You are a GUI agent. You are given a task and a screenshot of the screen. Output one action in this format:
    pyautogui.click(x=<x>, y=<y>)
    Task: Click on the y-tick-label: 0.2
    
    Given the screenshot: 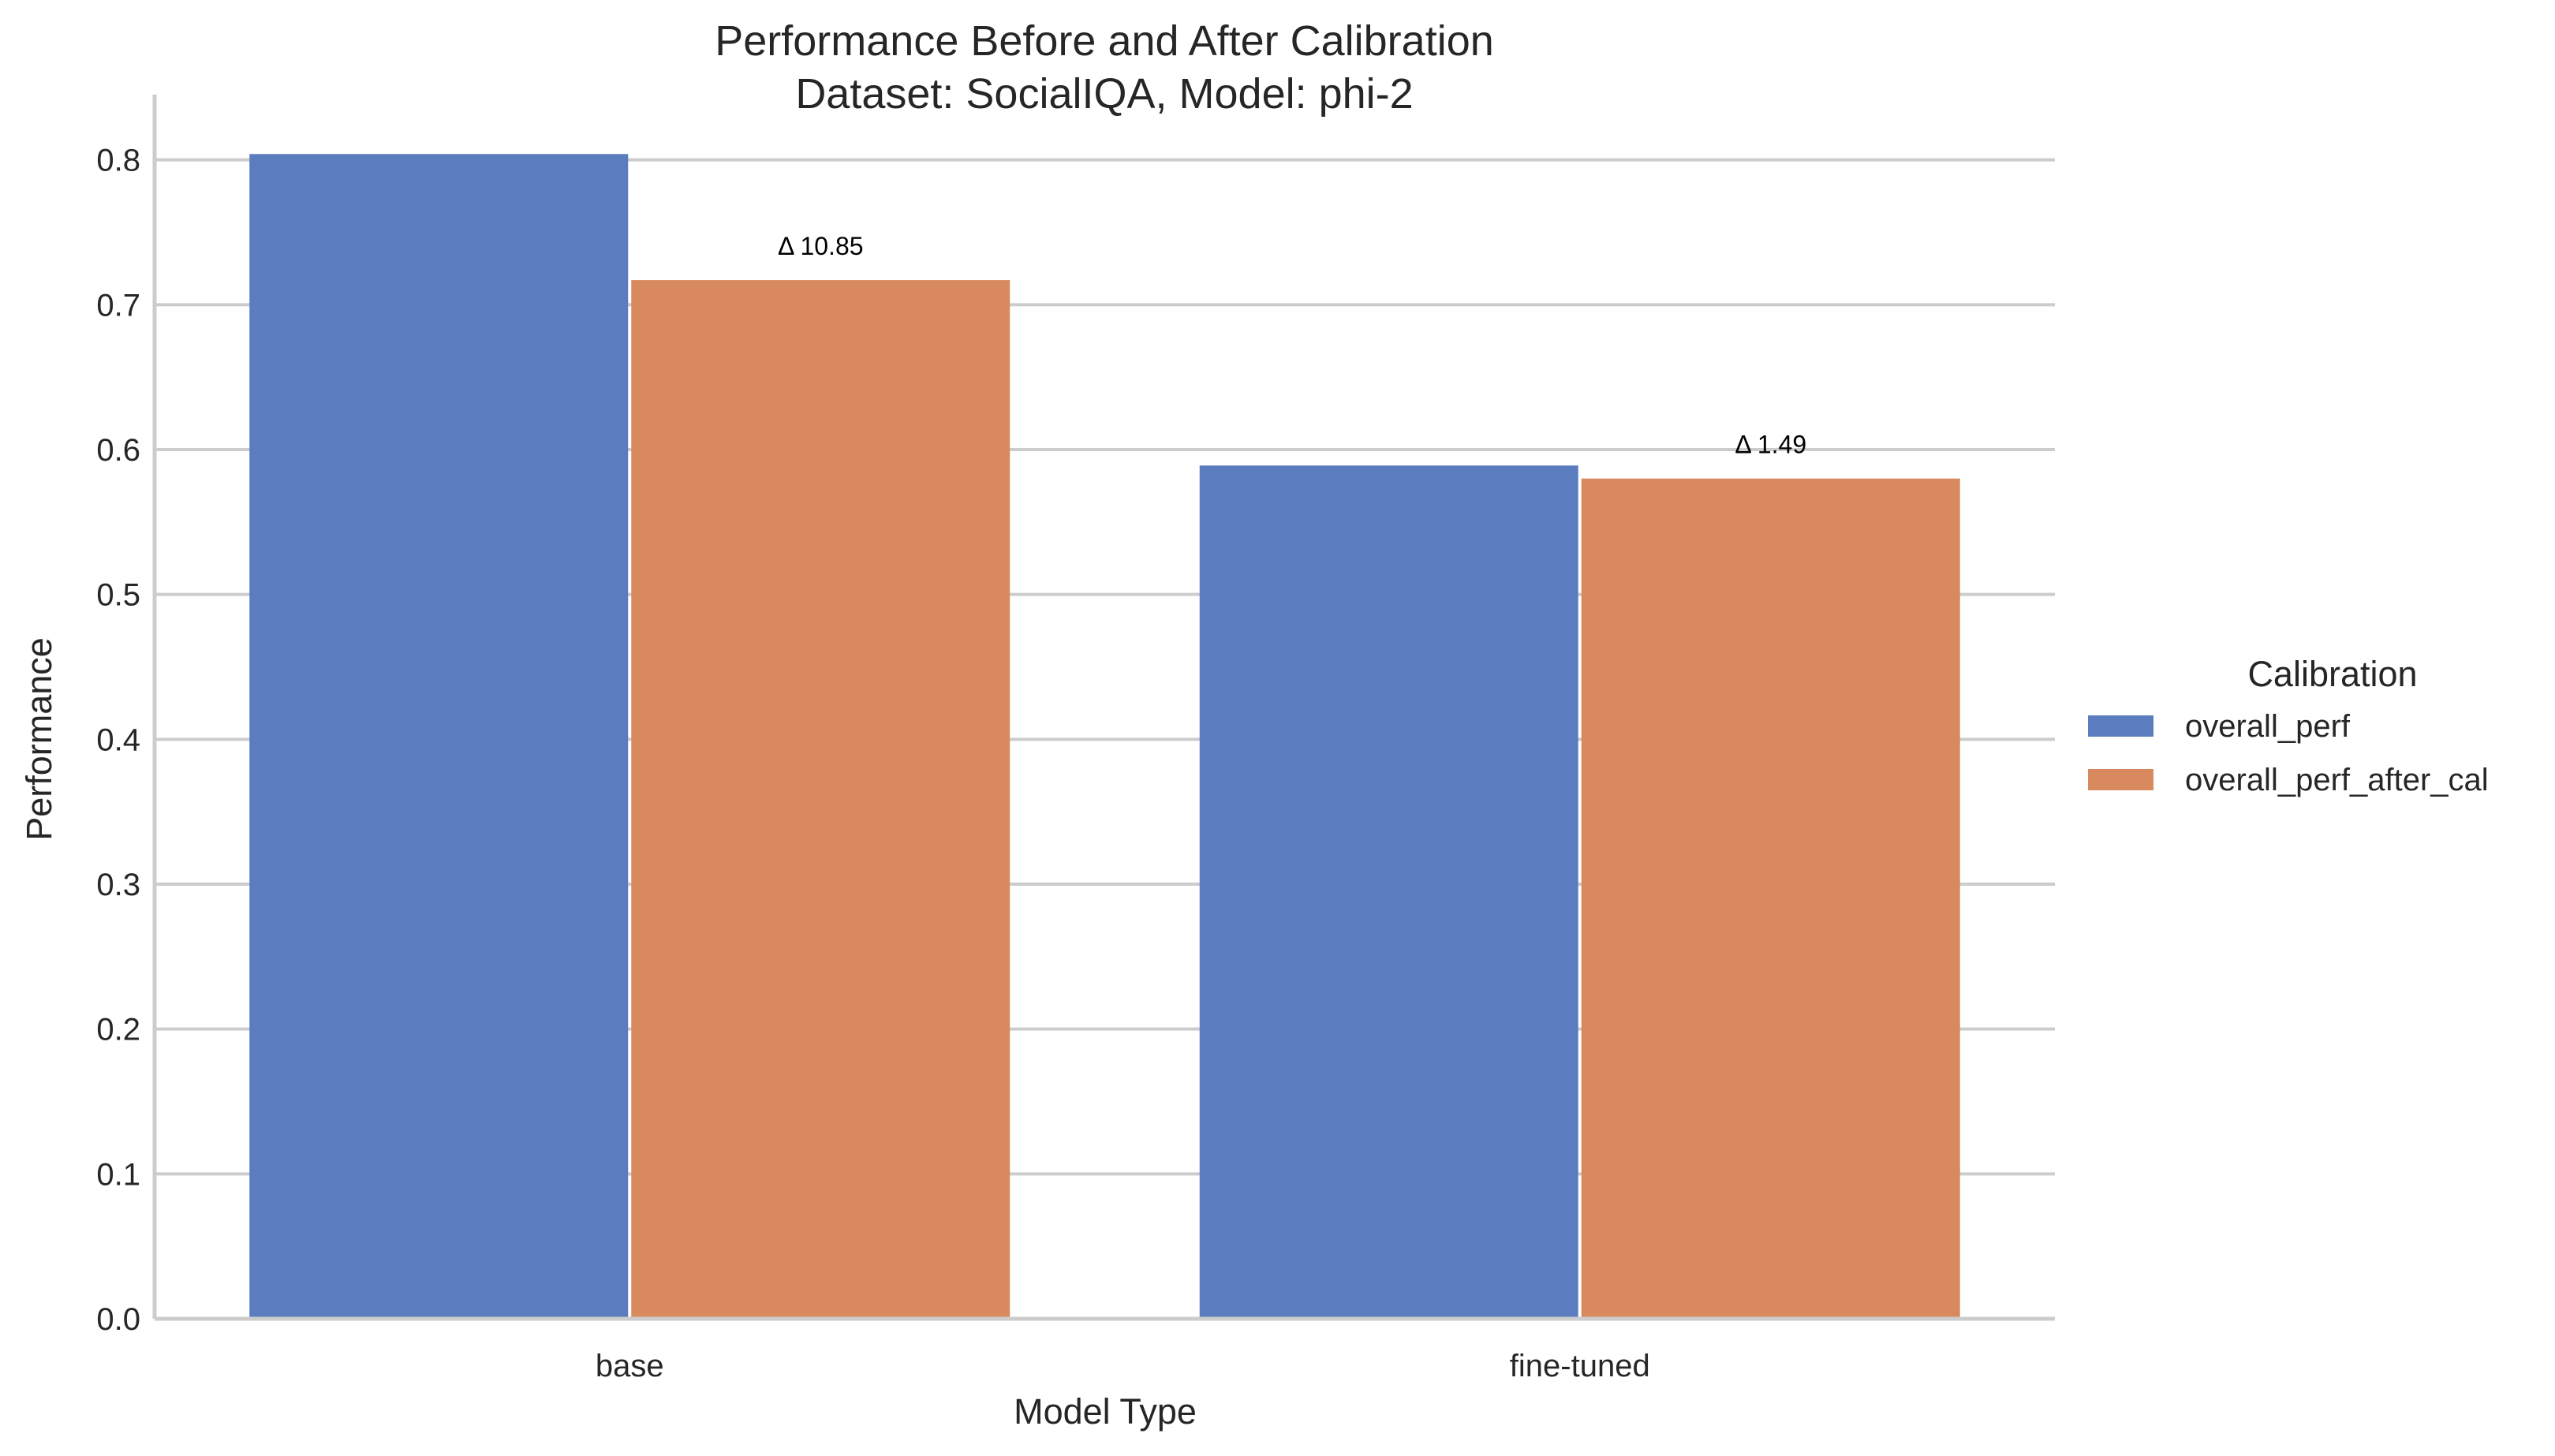 What is the action you would take?
    pyautogui.click(x=118, y=1030)
    